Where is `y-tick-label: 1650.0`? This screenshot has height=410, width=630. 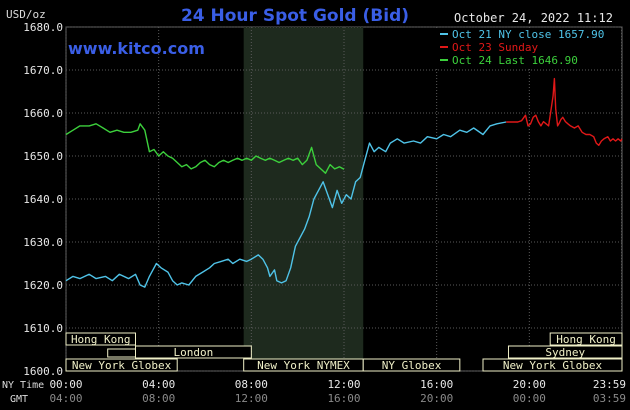
y-tick-label: 1650.0 is located at coordinates (43, 156).